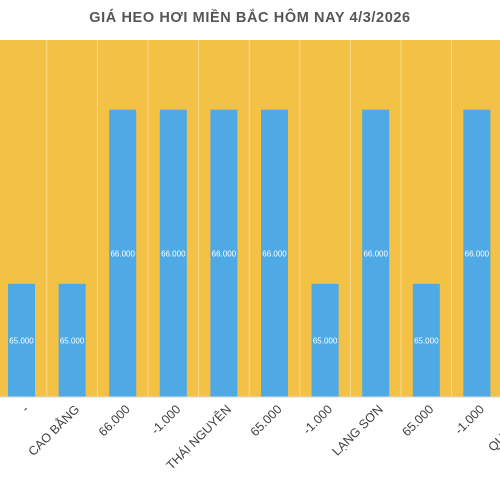  What do you see at coordinates (250, 18) in the screenshot?
I see `chart-title: GIÁ HEO HƠI MIỀN BẮC HÔM NAY 4/3/2026` at bounding box center [250, 18].